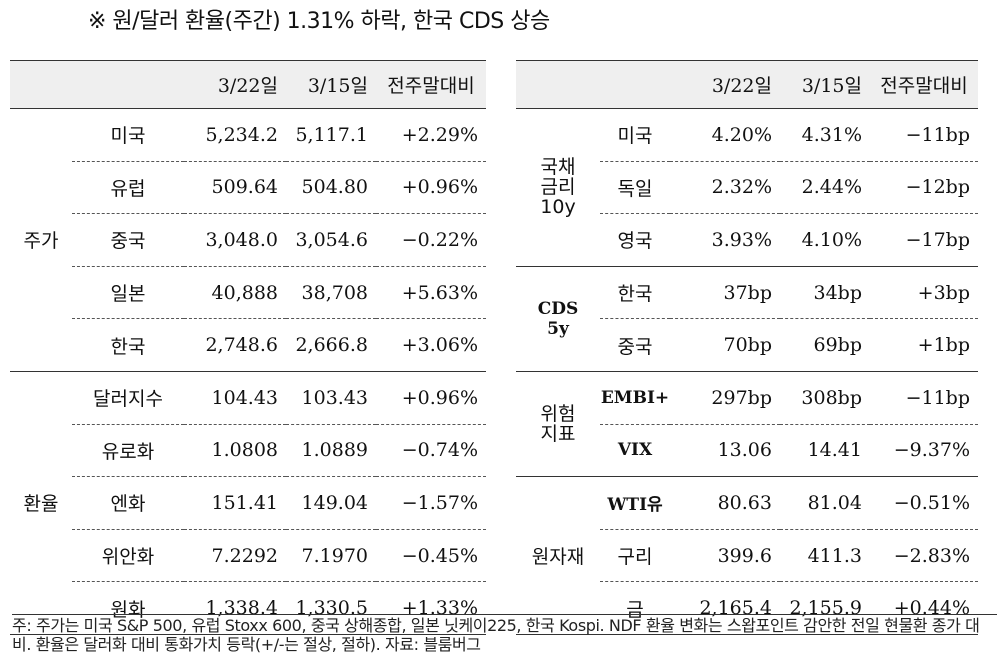  Describe the element at coordinates (924, 608) in the screenshot. I see `change-value: +0.44%` at that location.